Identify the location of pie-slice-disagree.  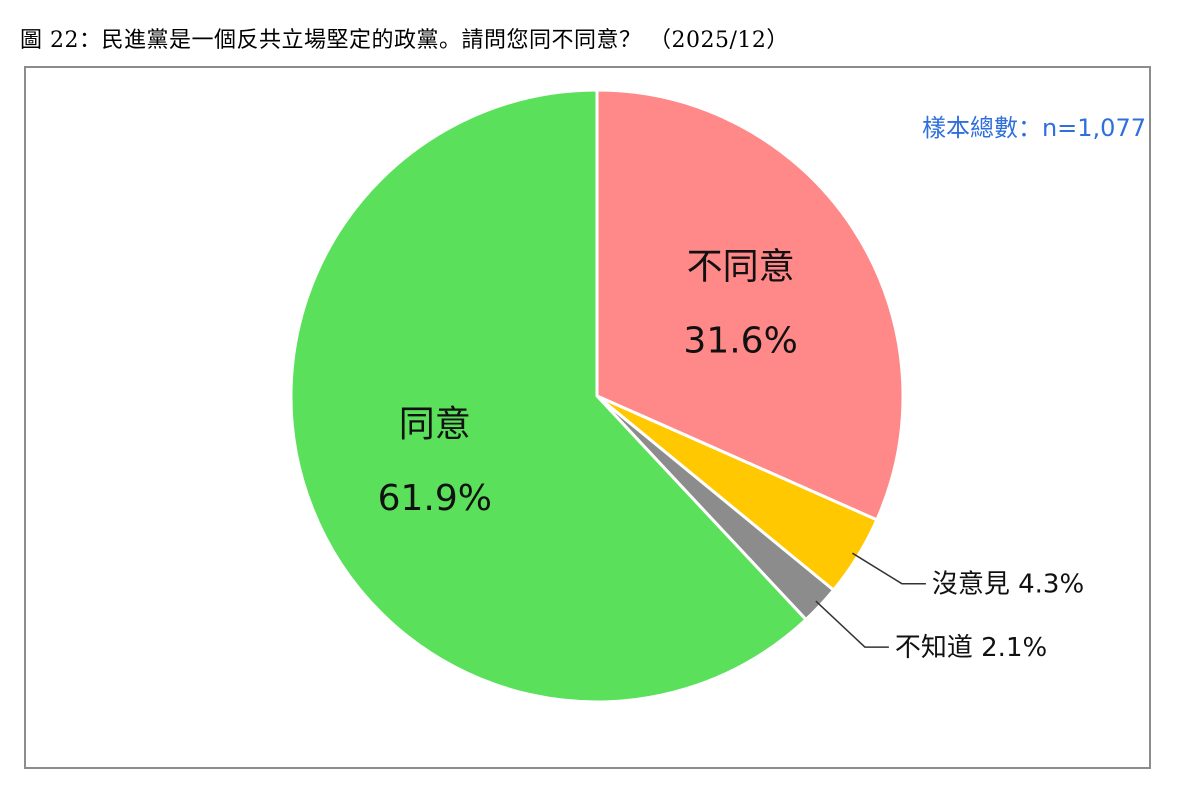
(750, 305).